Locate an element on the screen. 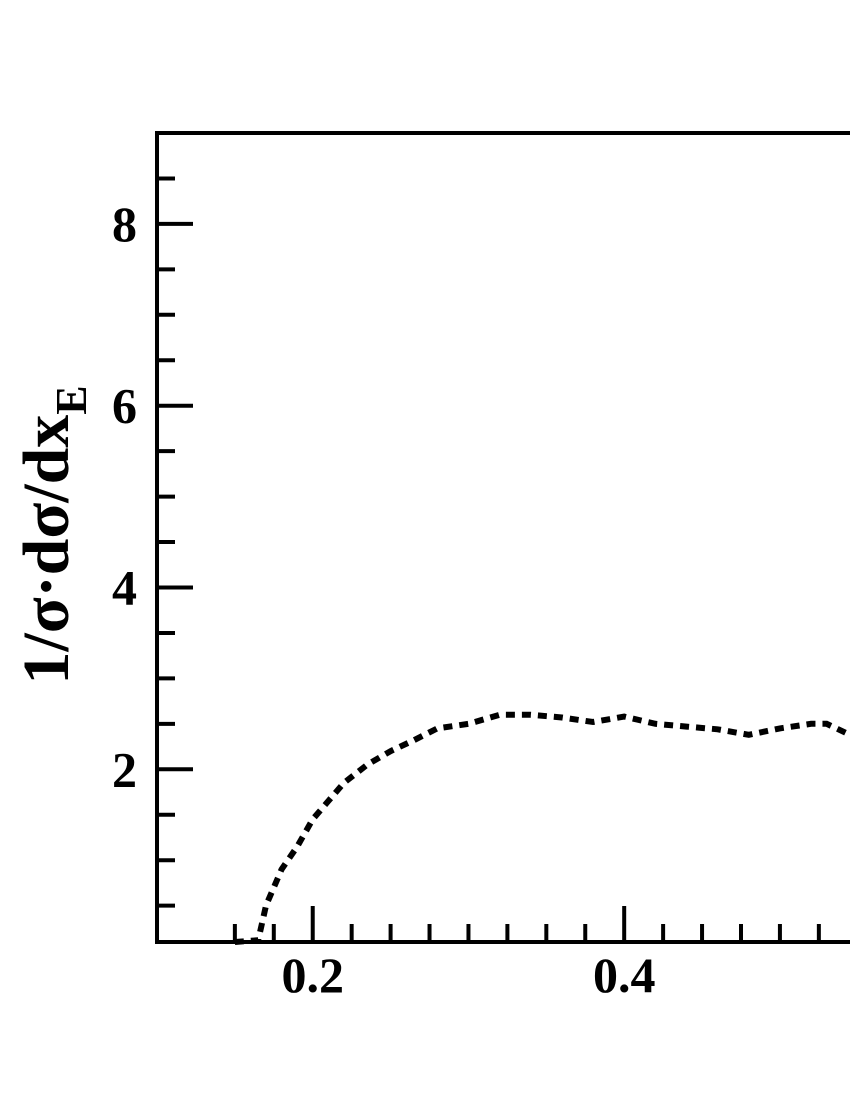  x-tick-label: 0.4 is located at coordinates (624, 975).